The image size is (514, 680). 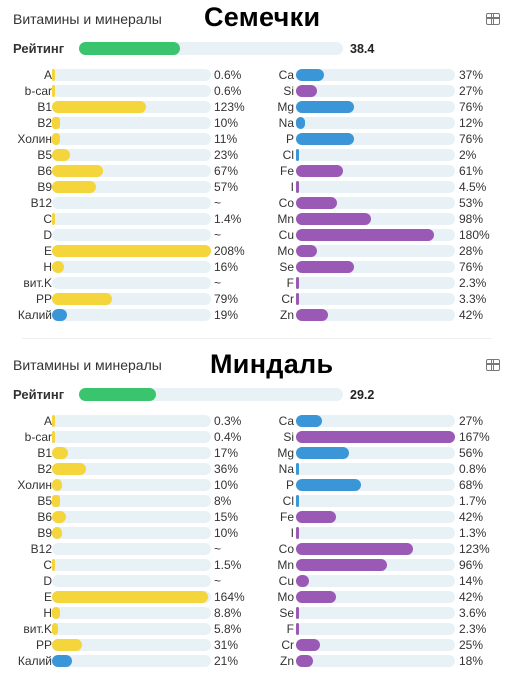 What do you see at coordinates (471, 171) in the screenshot?
I see `value-label: 61%` at bounding box center [471, 171].